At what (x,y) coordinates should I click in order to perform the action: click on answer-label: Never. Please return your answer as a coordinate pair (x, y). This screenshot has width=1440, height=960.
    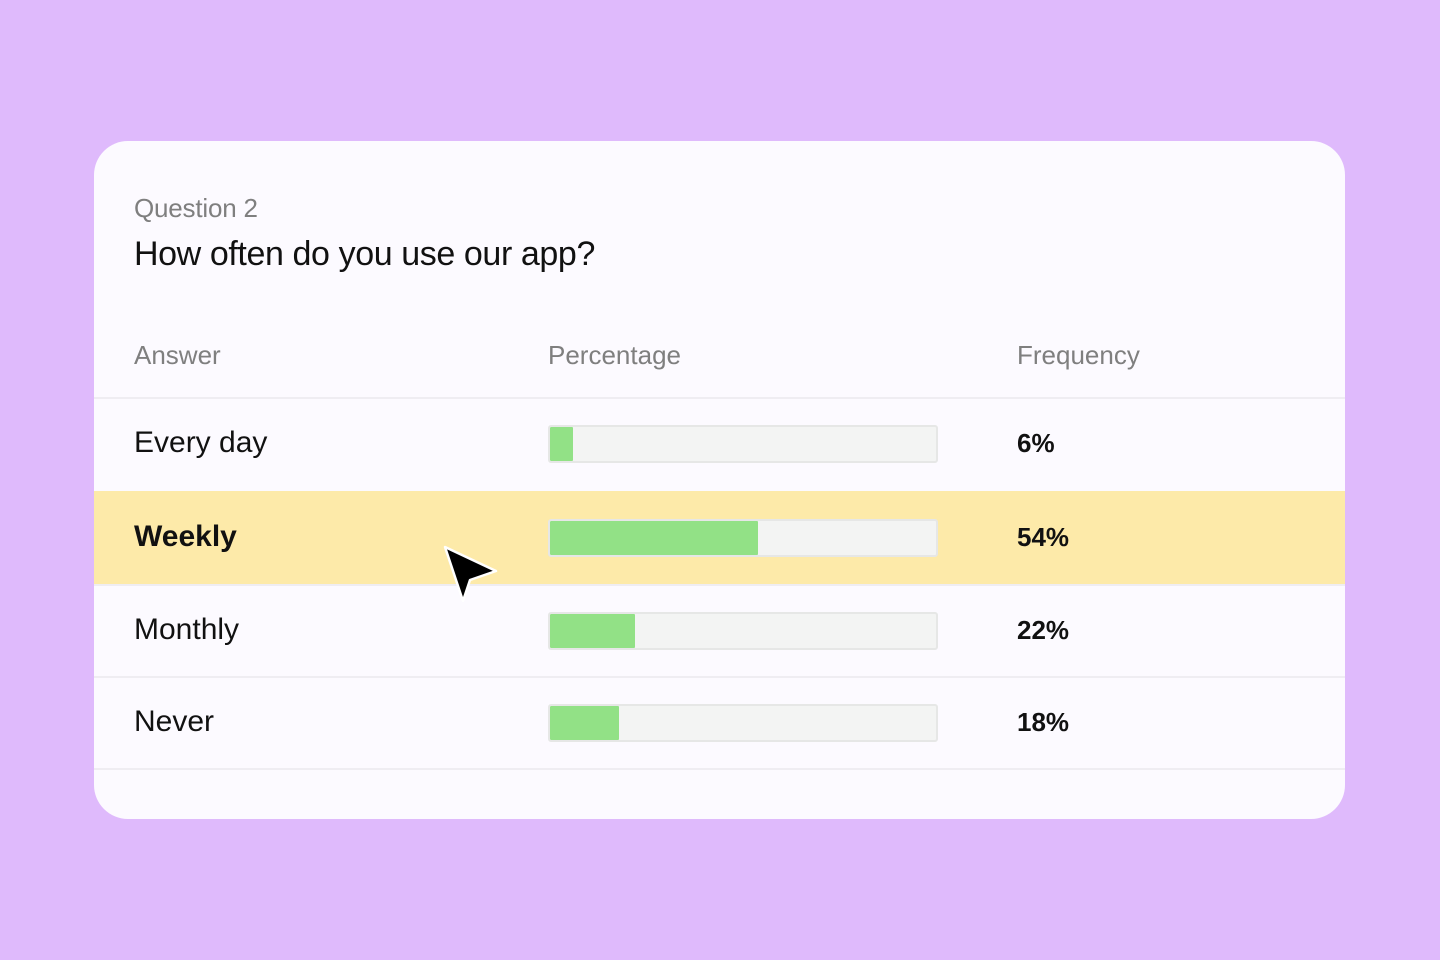
    Looking at the image, I should click on (174, 721).